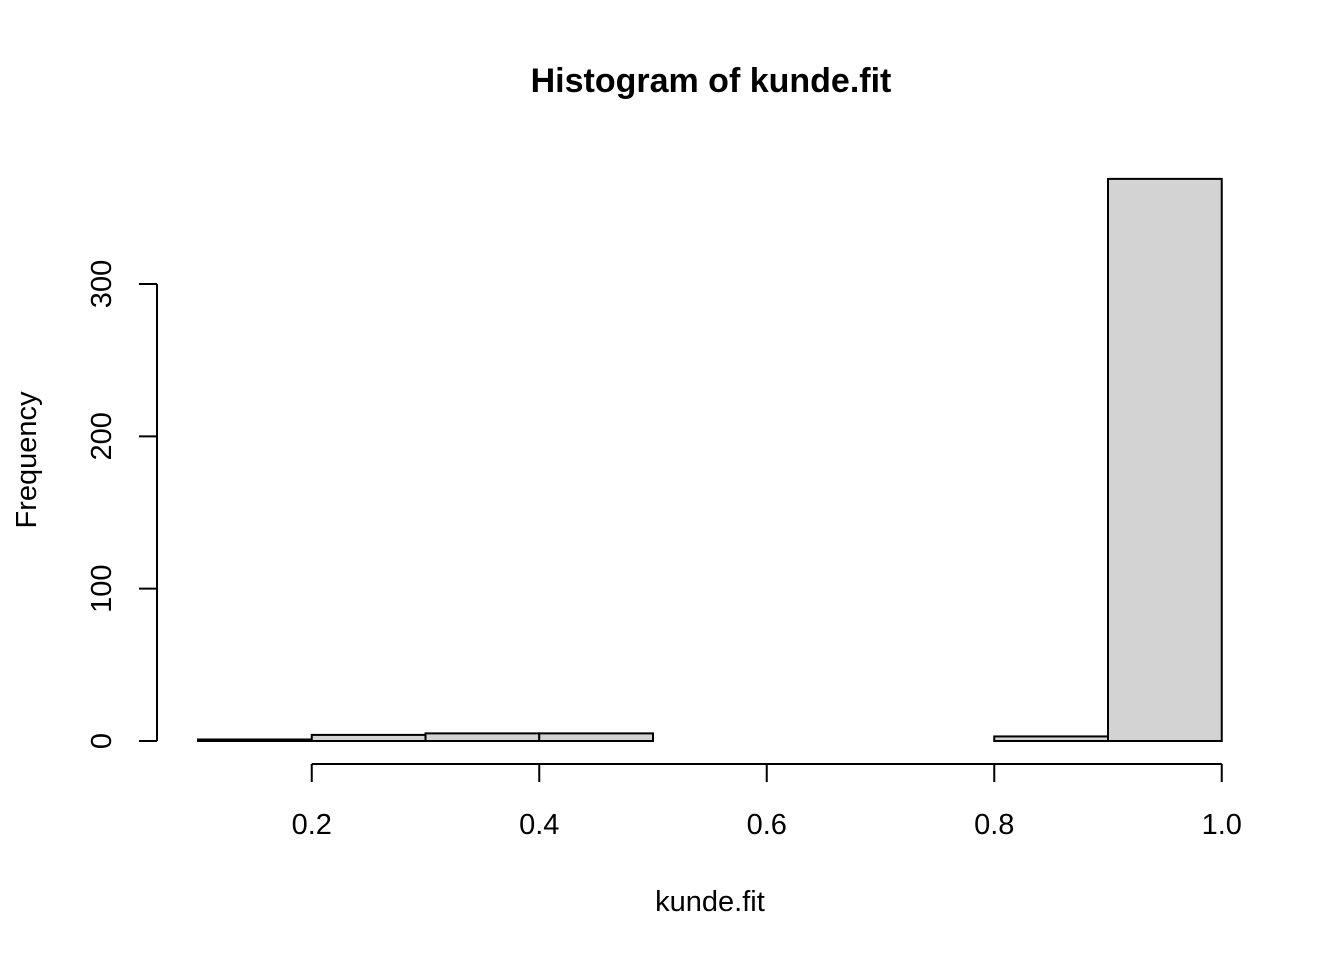 Image resolution: width=1344 pixels, height=960 pixels. I want to click on y-tick-label: 200, so click(102, 436).